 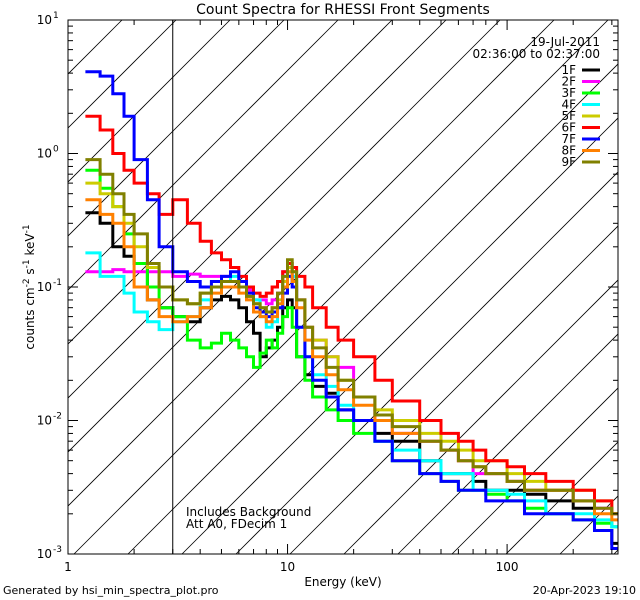 I want to click on x-axis-label: Energy (keV), so click(x=342, y=582).